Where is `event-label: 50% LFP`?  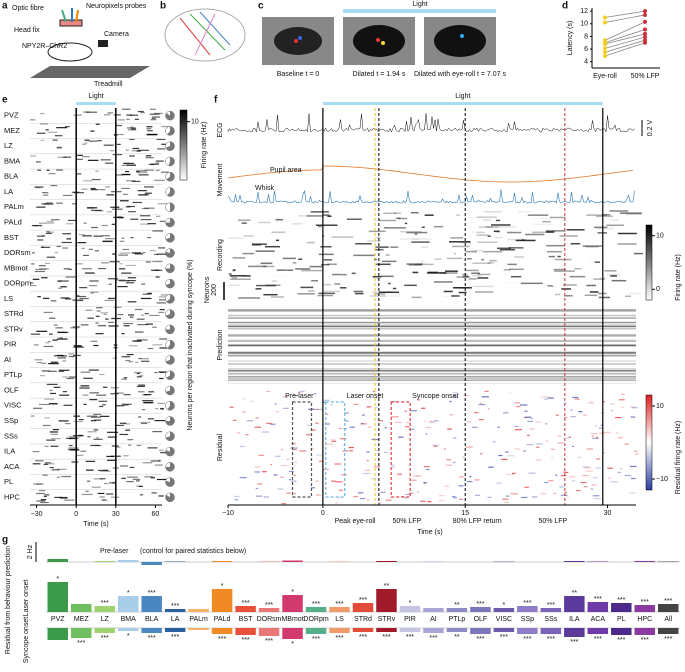 event-label: 50% LFP is located at coordinates (406, 521).